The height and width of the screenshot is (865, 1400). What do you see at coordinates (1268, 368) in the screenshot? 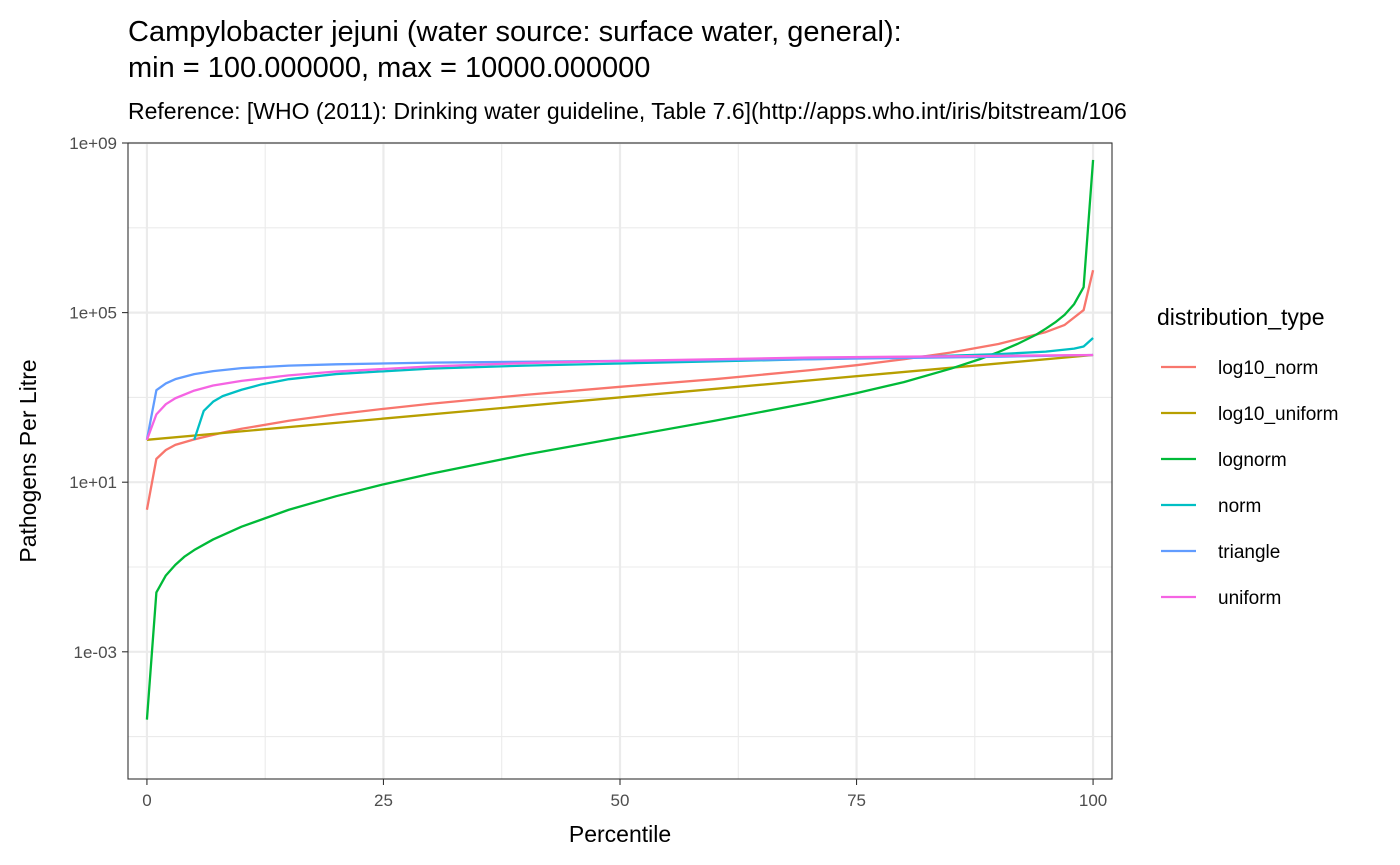
I see `legend-label: log10_norm` at bounding box center [1268, 368].